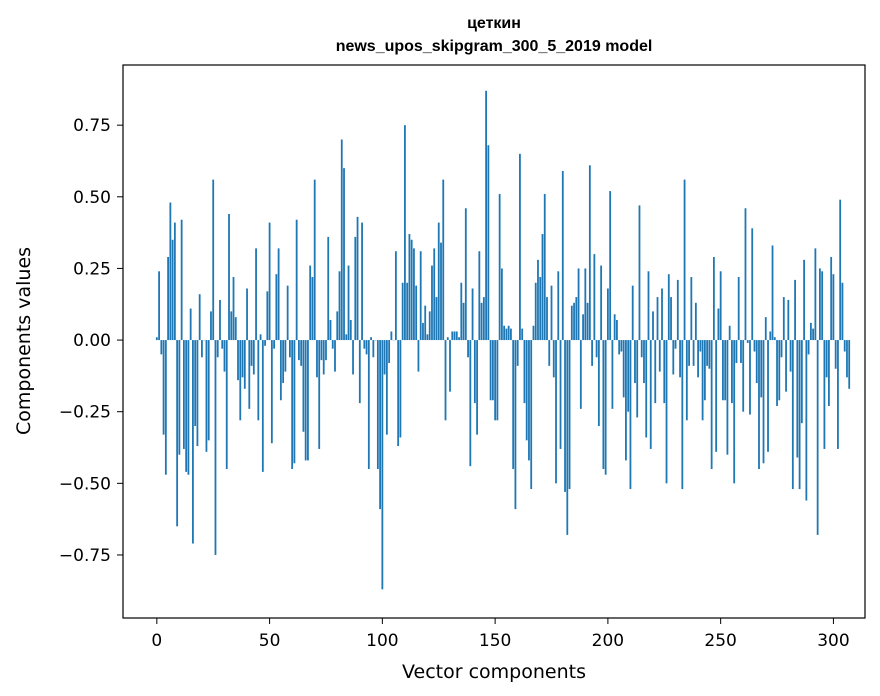  Describe the element at coordinates (92, 269) in the screenshot. I see `y-tick-label: 0.25` at that location.